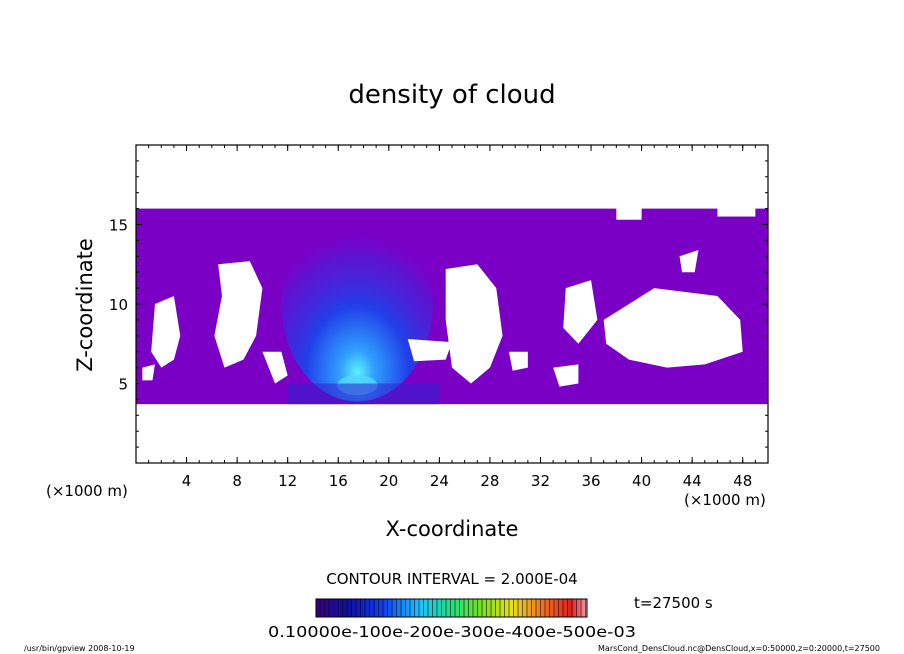 The height and width of the screenshot is (654, 904). I want to click on x-tick-label: 48, so click(742, 481).